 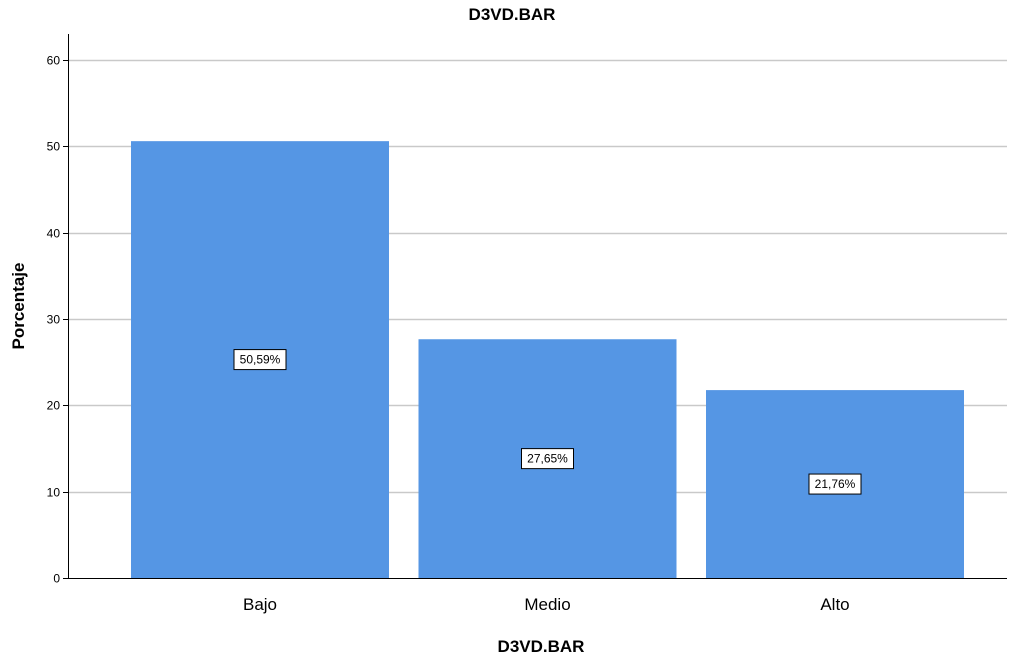 I want to click on data-label-text: 21,76%, so click(x=835, y=484).